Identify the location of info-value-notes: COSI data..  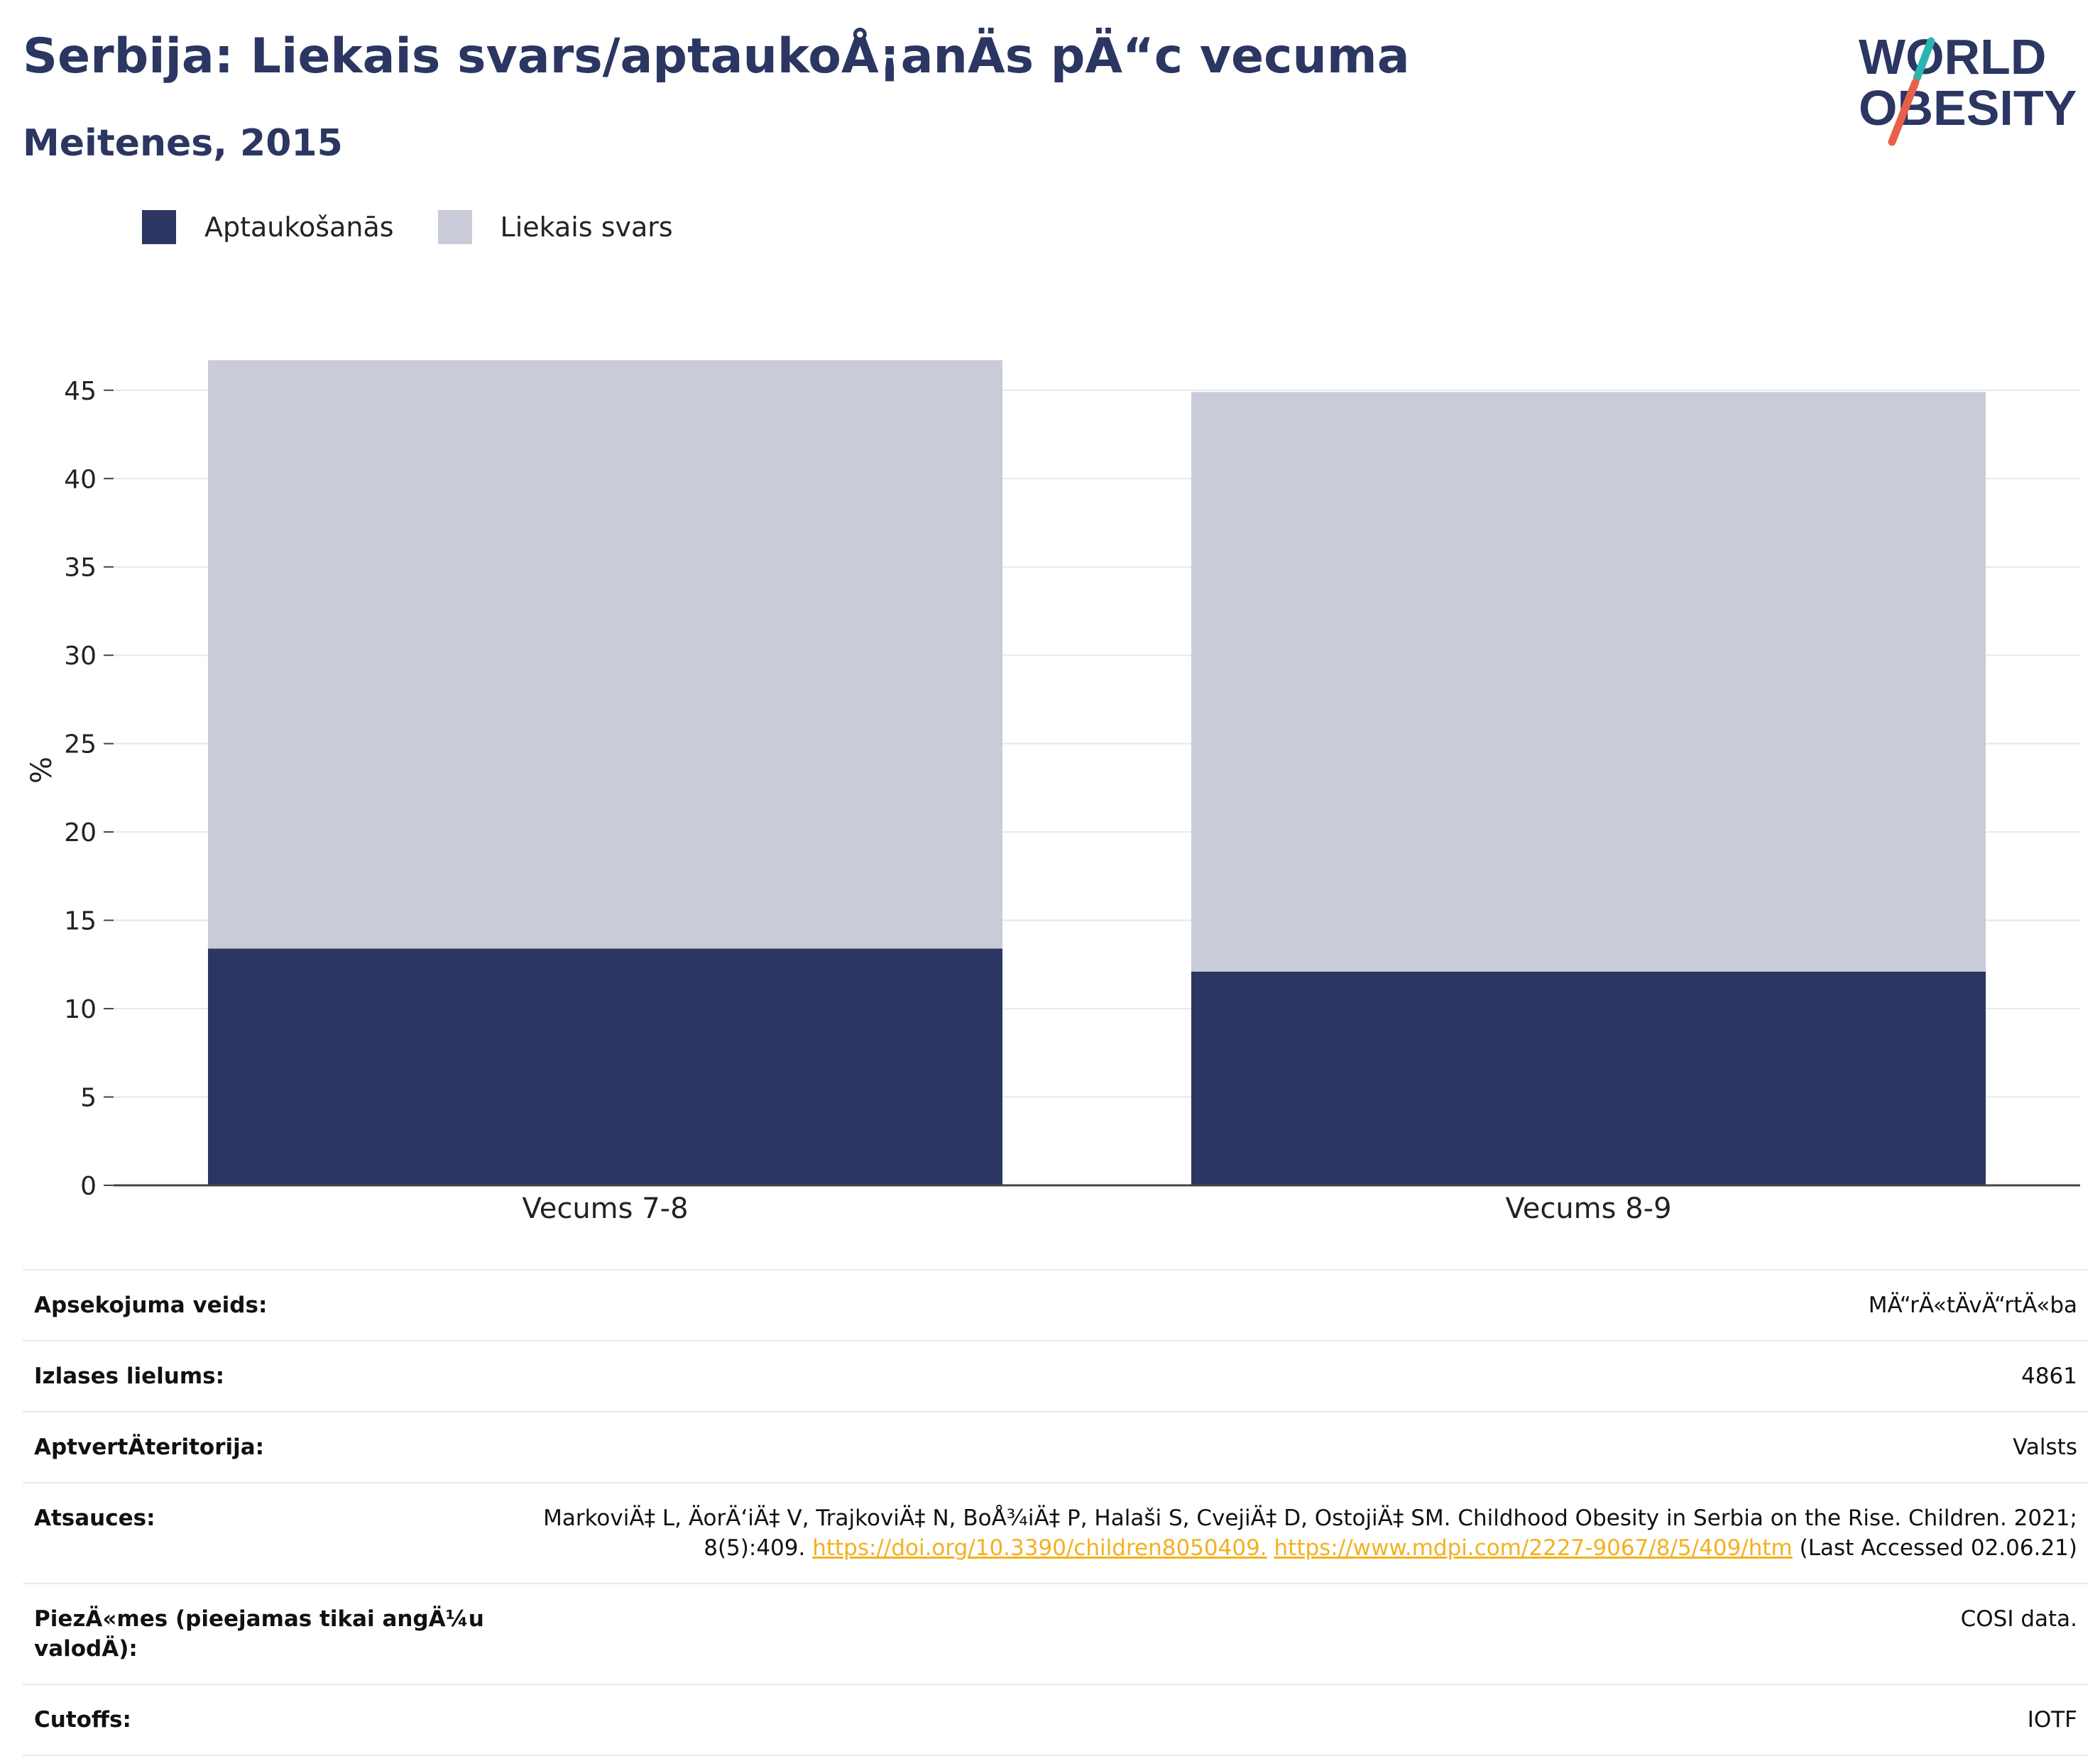
(2018, 1619).